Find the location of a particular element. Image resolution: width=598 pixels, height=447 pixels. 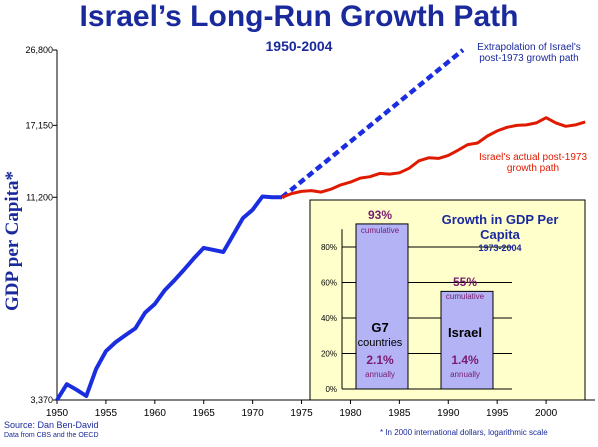

x-tick-label: 1955 is located at coordinates (106, 413).